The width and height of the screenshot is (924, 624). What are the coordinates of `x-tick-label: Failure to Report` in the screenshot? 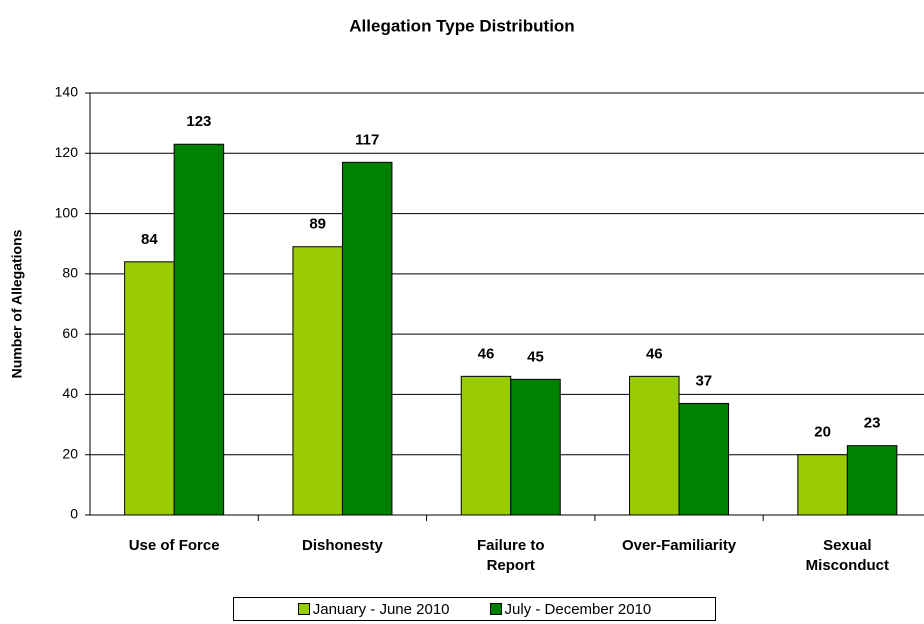 It's located at (510, 555).